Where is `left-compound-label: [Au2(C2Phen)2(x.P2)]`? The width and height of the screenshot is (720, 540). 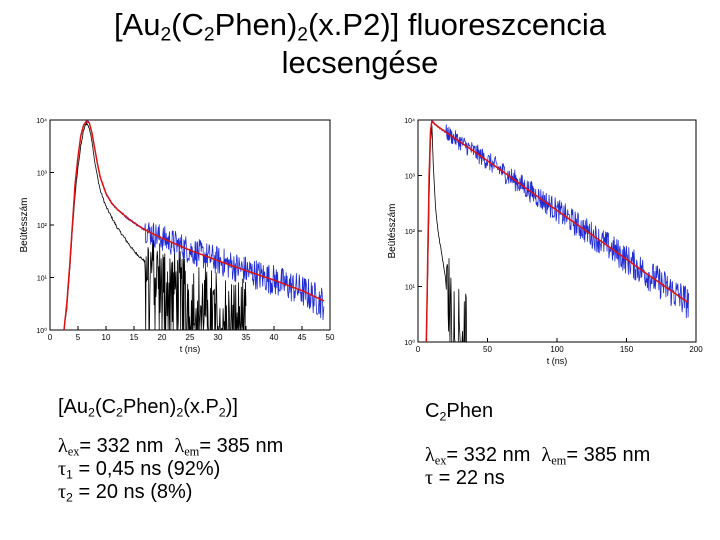
left-compound-label: [Au2(C2Phen)2(x.P2)] is located at coordinates (148, 408).